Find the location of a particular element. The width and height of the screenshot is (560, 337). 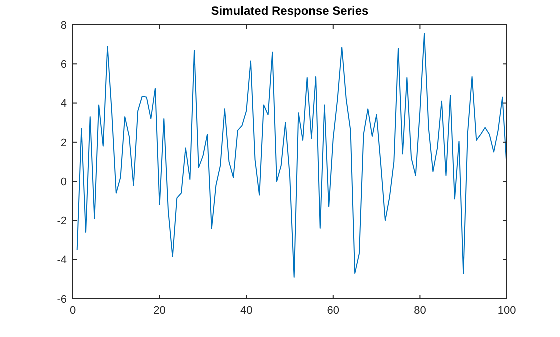

x-tick-label: 100 is located at coordinates (507, 311).